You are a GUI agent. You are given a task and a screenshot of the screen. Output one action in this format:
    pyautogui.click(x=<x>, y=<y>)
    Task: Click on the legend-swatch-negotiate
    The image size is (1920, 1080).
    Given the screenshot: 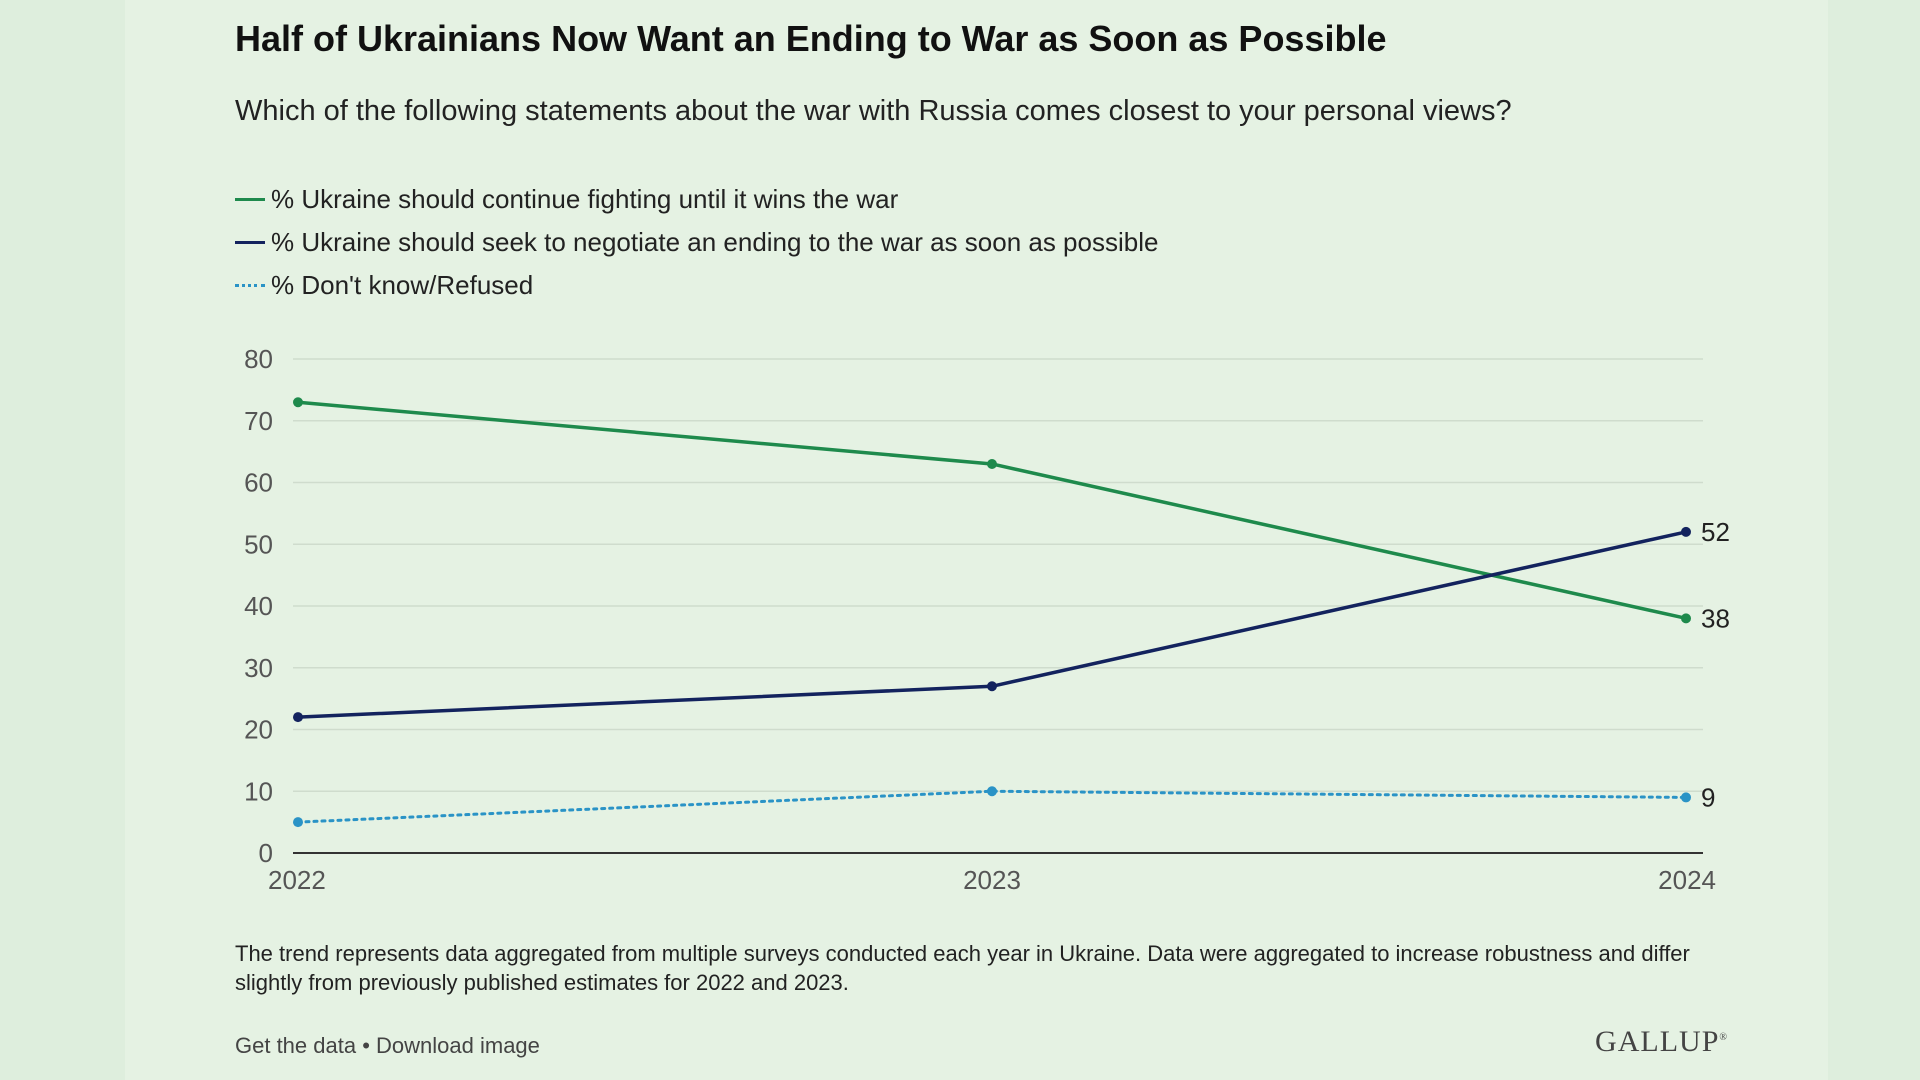 What is the action you would take?
    pyautogui.click(x=250, y=242)
    